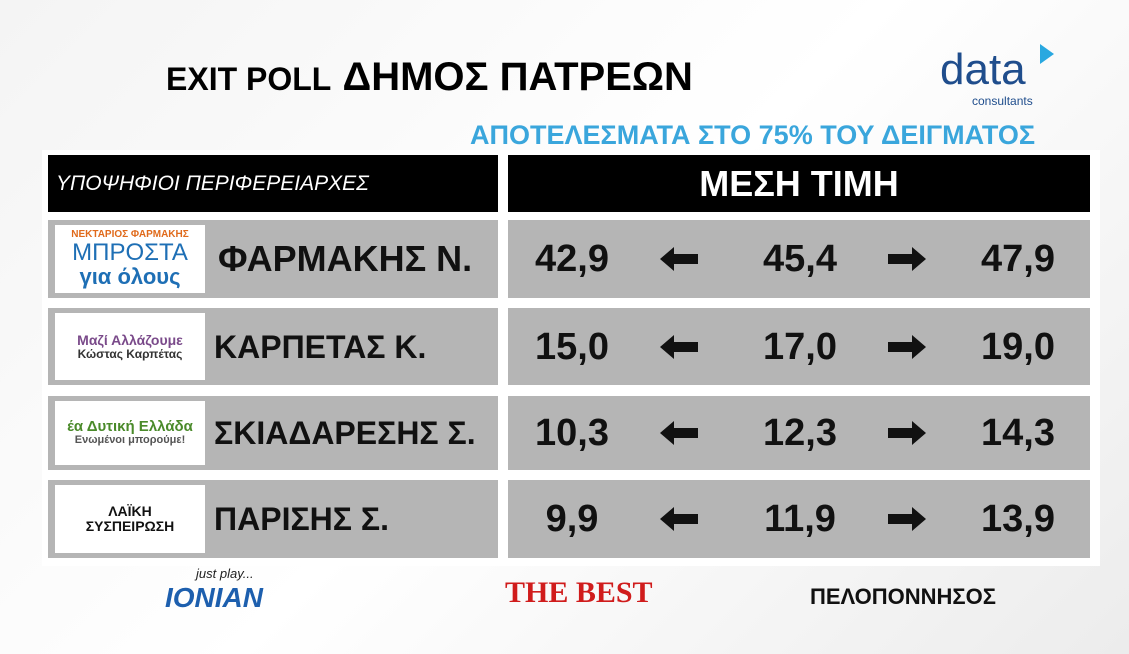 Image resolution: width=1129 pixels, height=654 pixels. I want to click on candidate-name: ΣΚΙΑΔΑΡΕΣΗΣ Σ., so click(345, 433).